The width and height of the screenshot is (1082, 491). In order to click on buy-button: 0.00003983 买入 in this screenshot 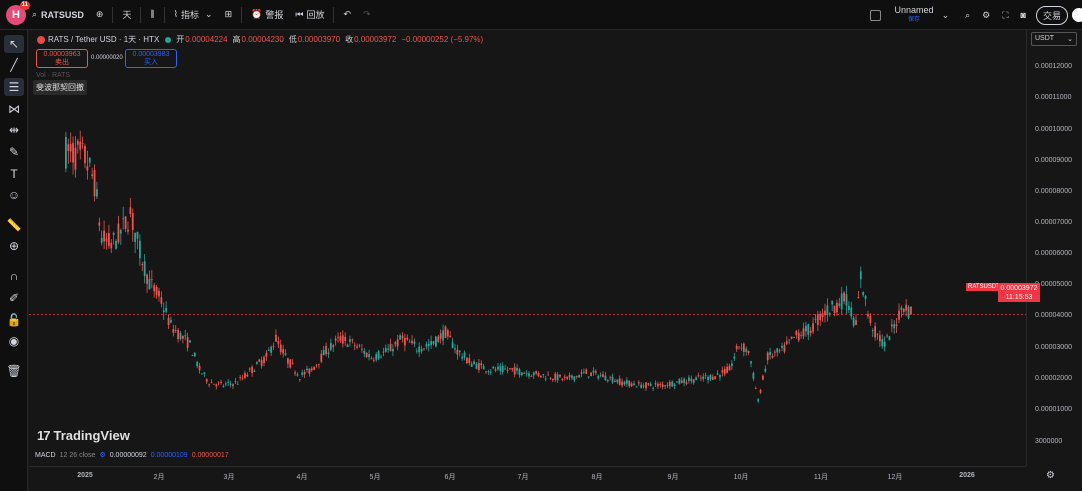, I will do `click(151, 58)`.